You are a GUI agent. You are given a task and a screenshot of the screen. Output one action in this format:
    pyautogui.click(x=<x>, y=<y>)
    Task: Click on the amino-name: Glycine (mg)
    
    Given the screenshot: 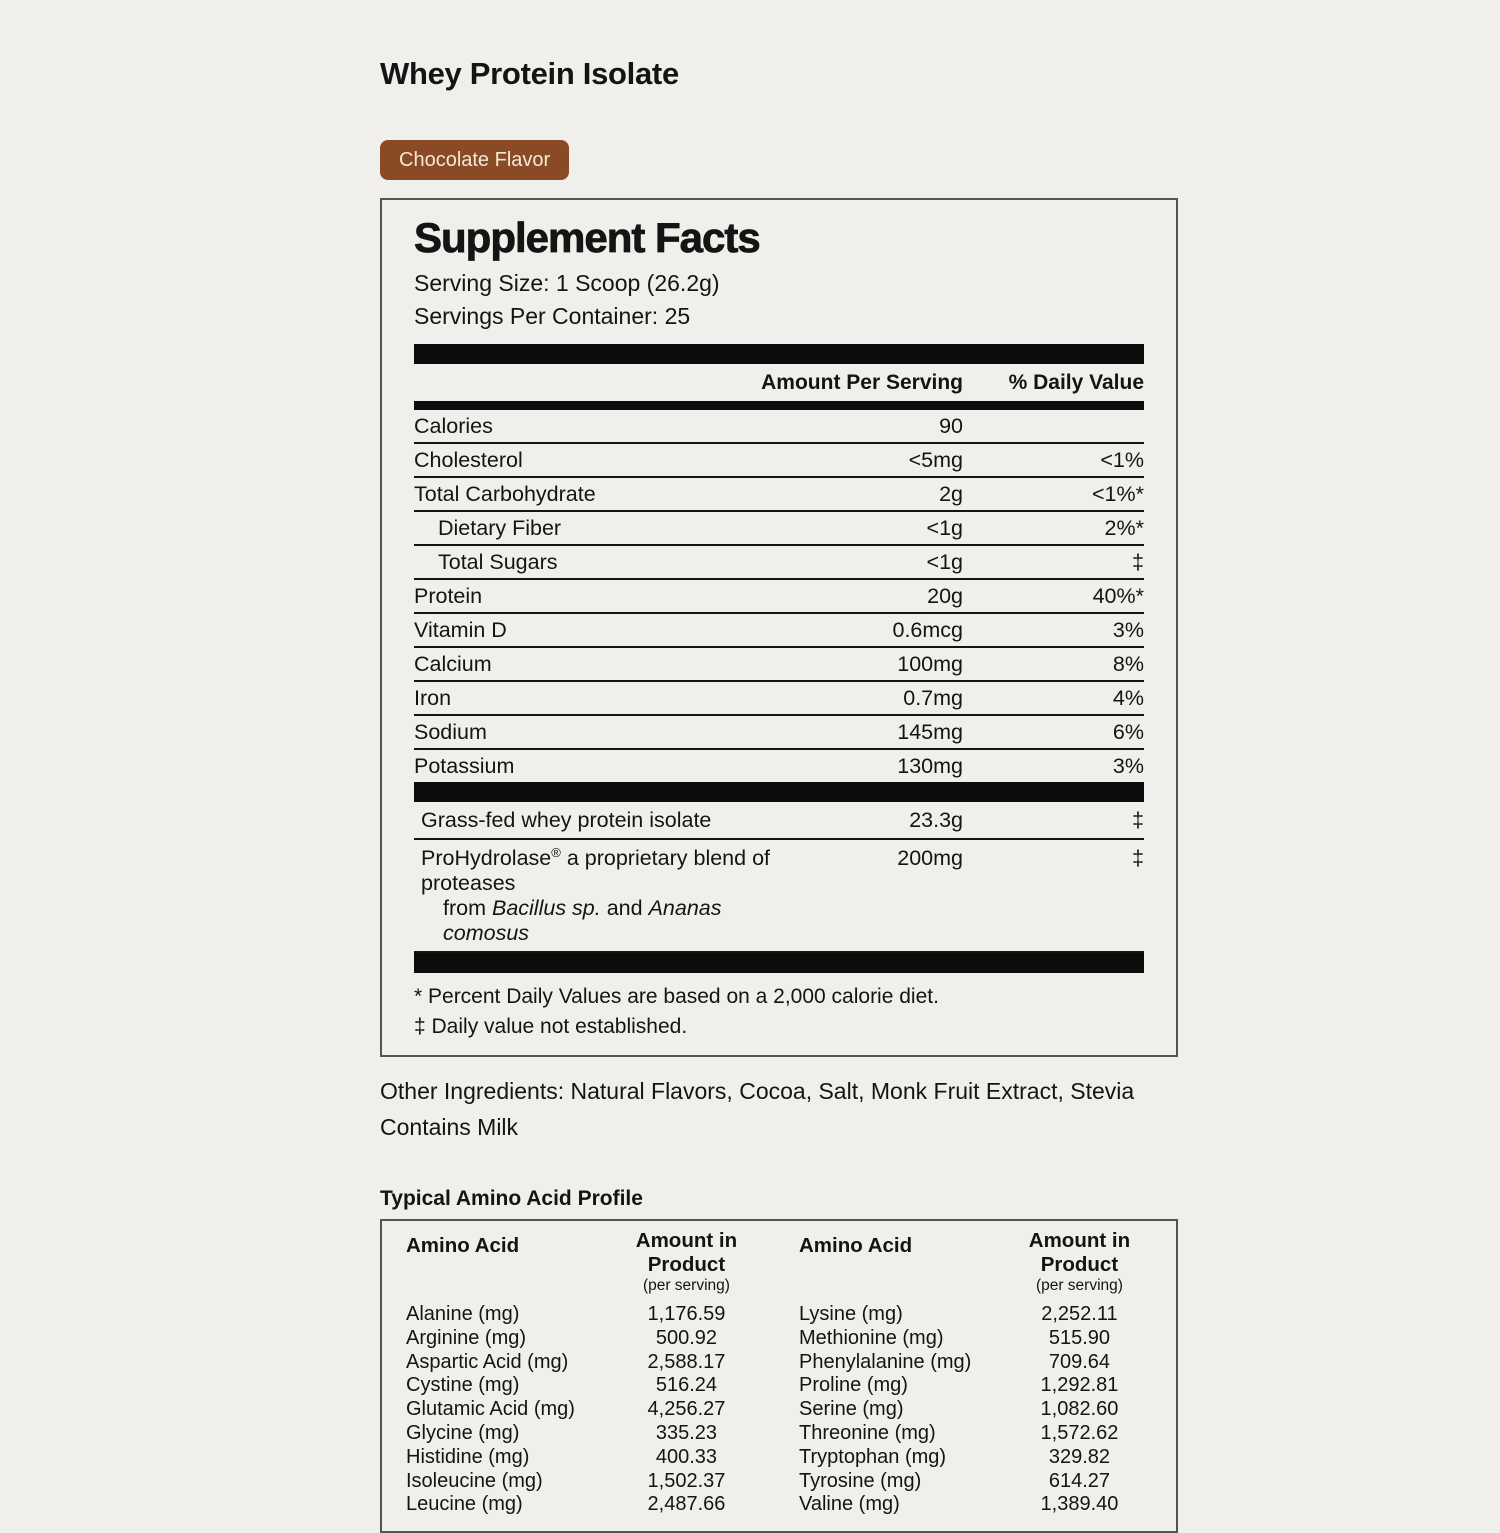 What is the action you would take?
    pyautogui.click(x=463, y=1433)
    